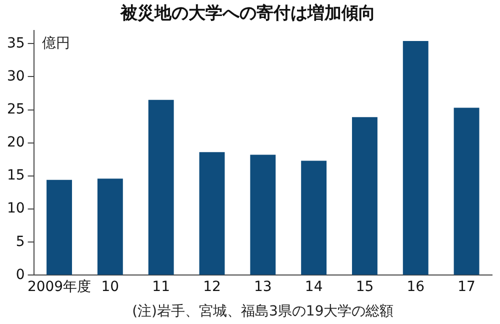 This screenshot has height=324, width=500. What do you see at coordinates (467, 287) in the screenshot?
I see `x-tick-label: 17` at bounding box center [467, 287].